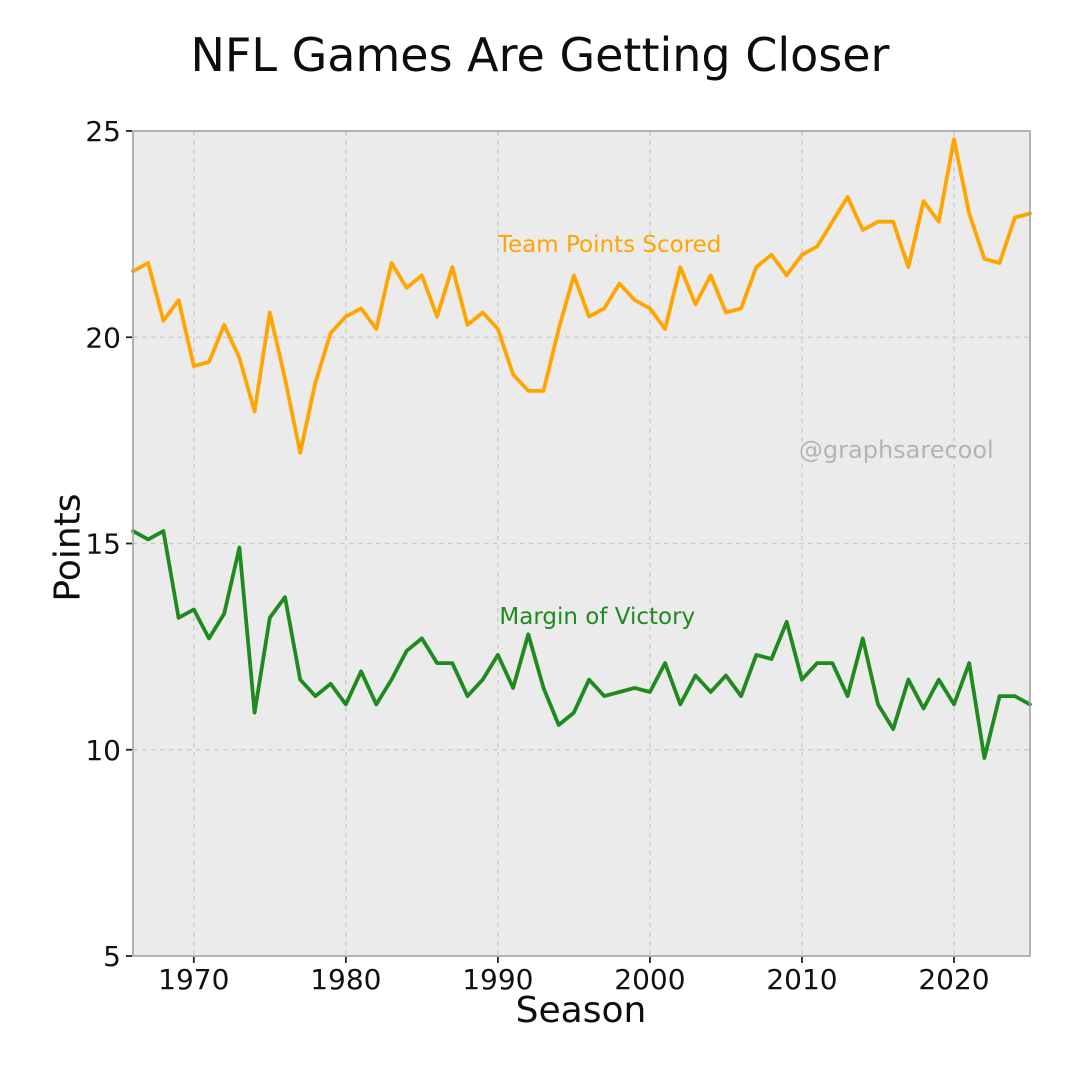 The image size is (1080, 1084). What do you see at coordinates (597, 617) in the screenshot?
I see `margin-of-victory-series-label: Margin of Victory` at bounding box center [597, 617].